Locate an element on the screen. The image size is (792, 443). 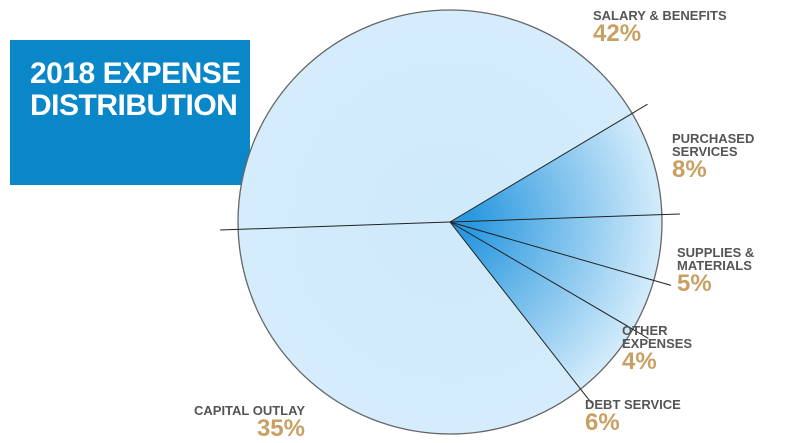
value-label: 6% is located at coordinates (602, 422).